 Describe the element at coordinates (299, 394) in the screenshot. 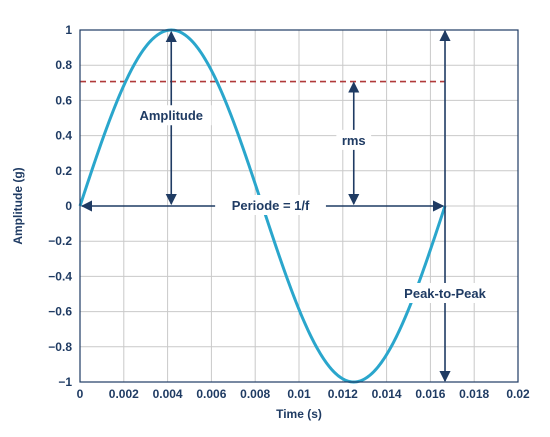

I see `x-tick-label: 0.01` at that location.